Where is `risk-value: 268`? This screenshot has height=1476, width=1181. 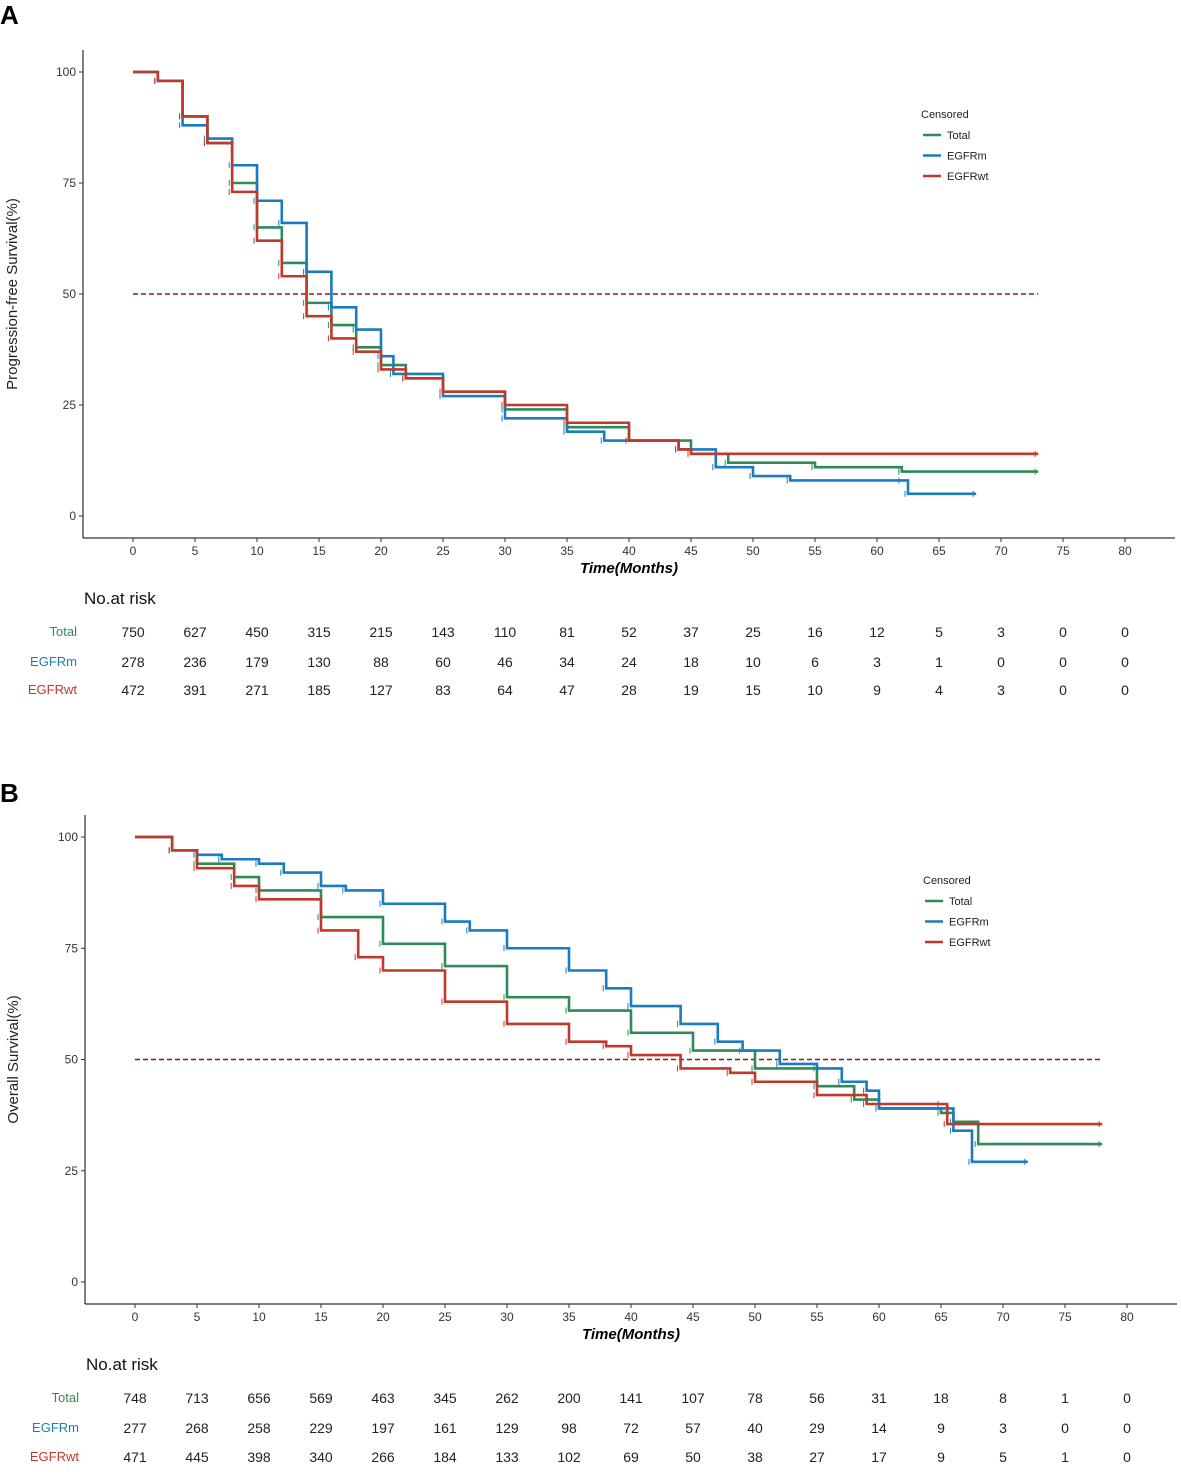
risk-value: 268 is located at coordinates (197, 1428).